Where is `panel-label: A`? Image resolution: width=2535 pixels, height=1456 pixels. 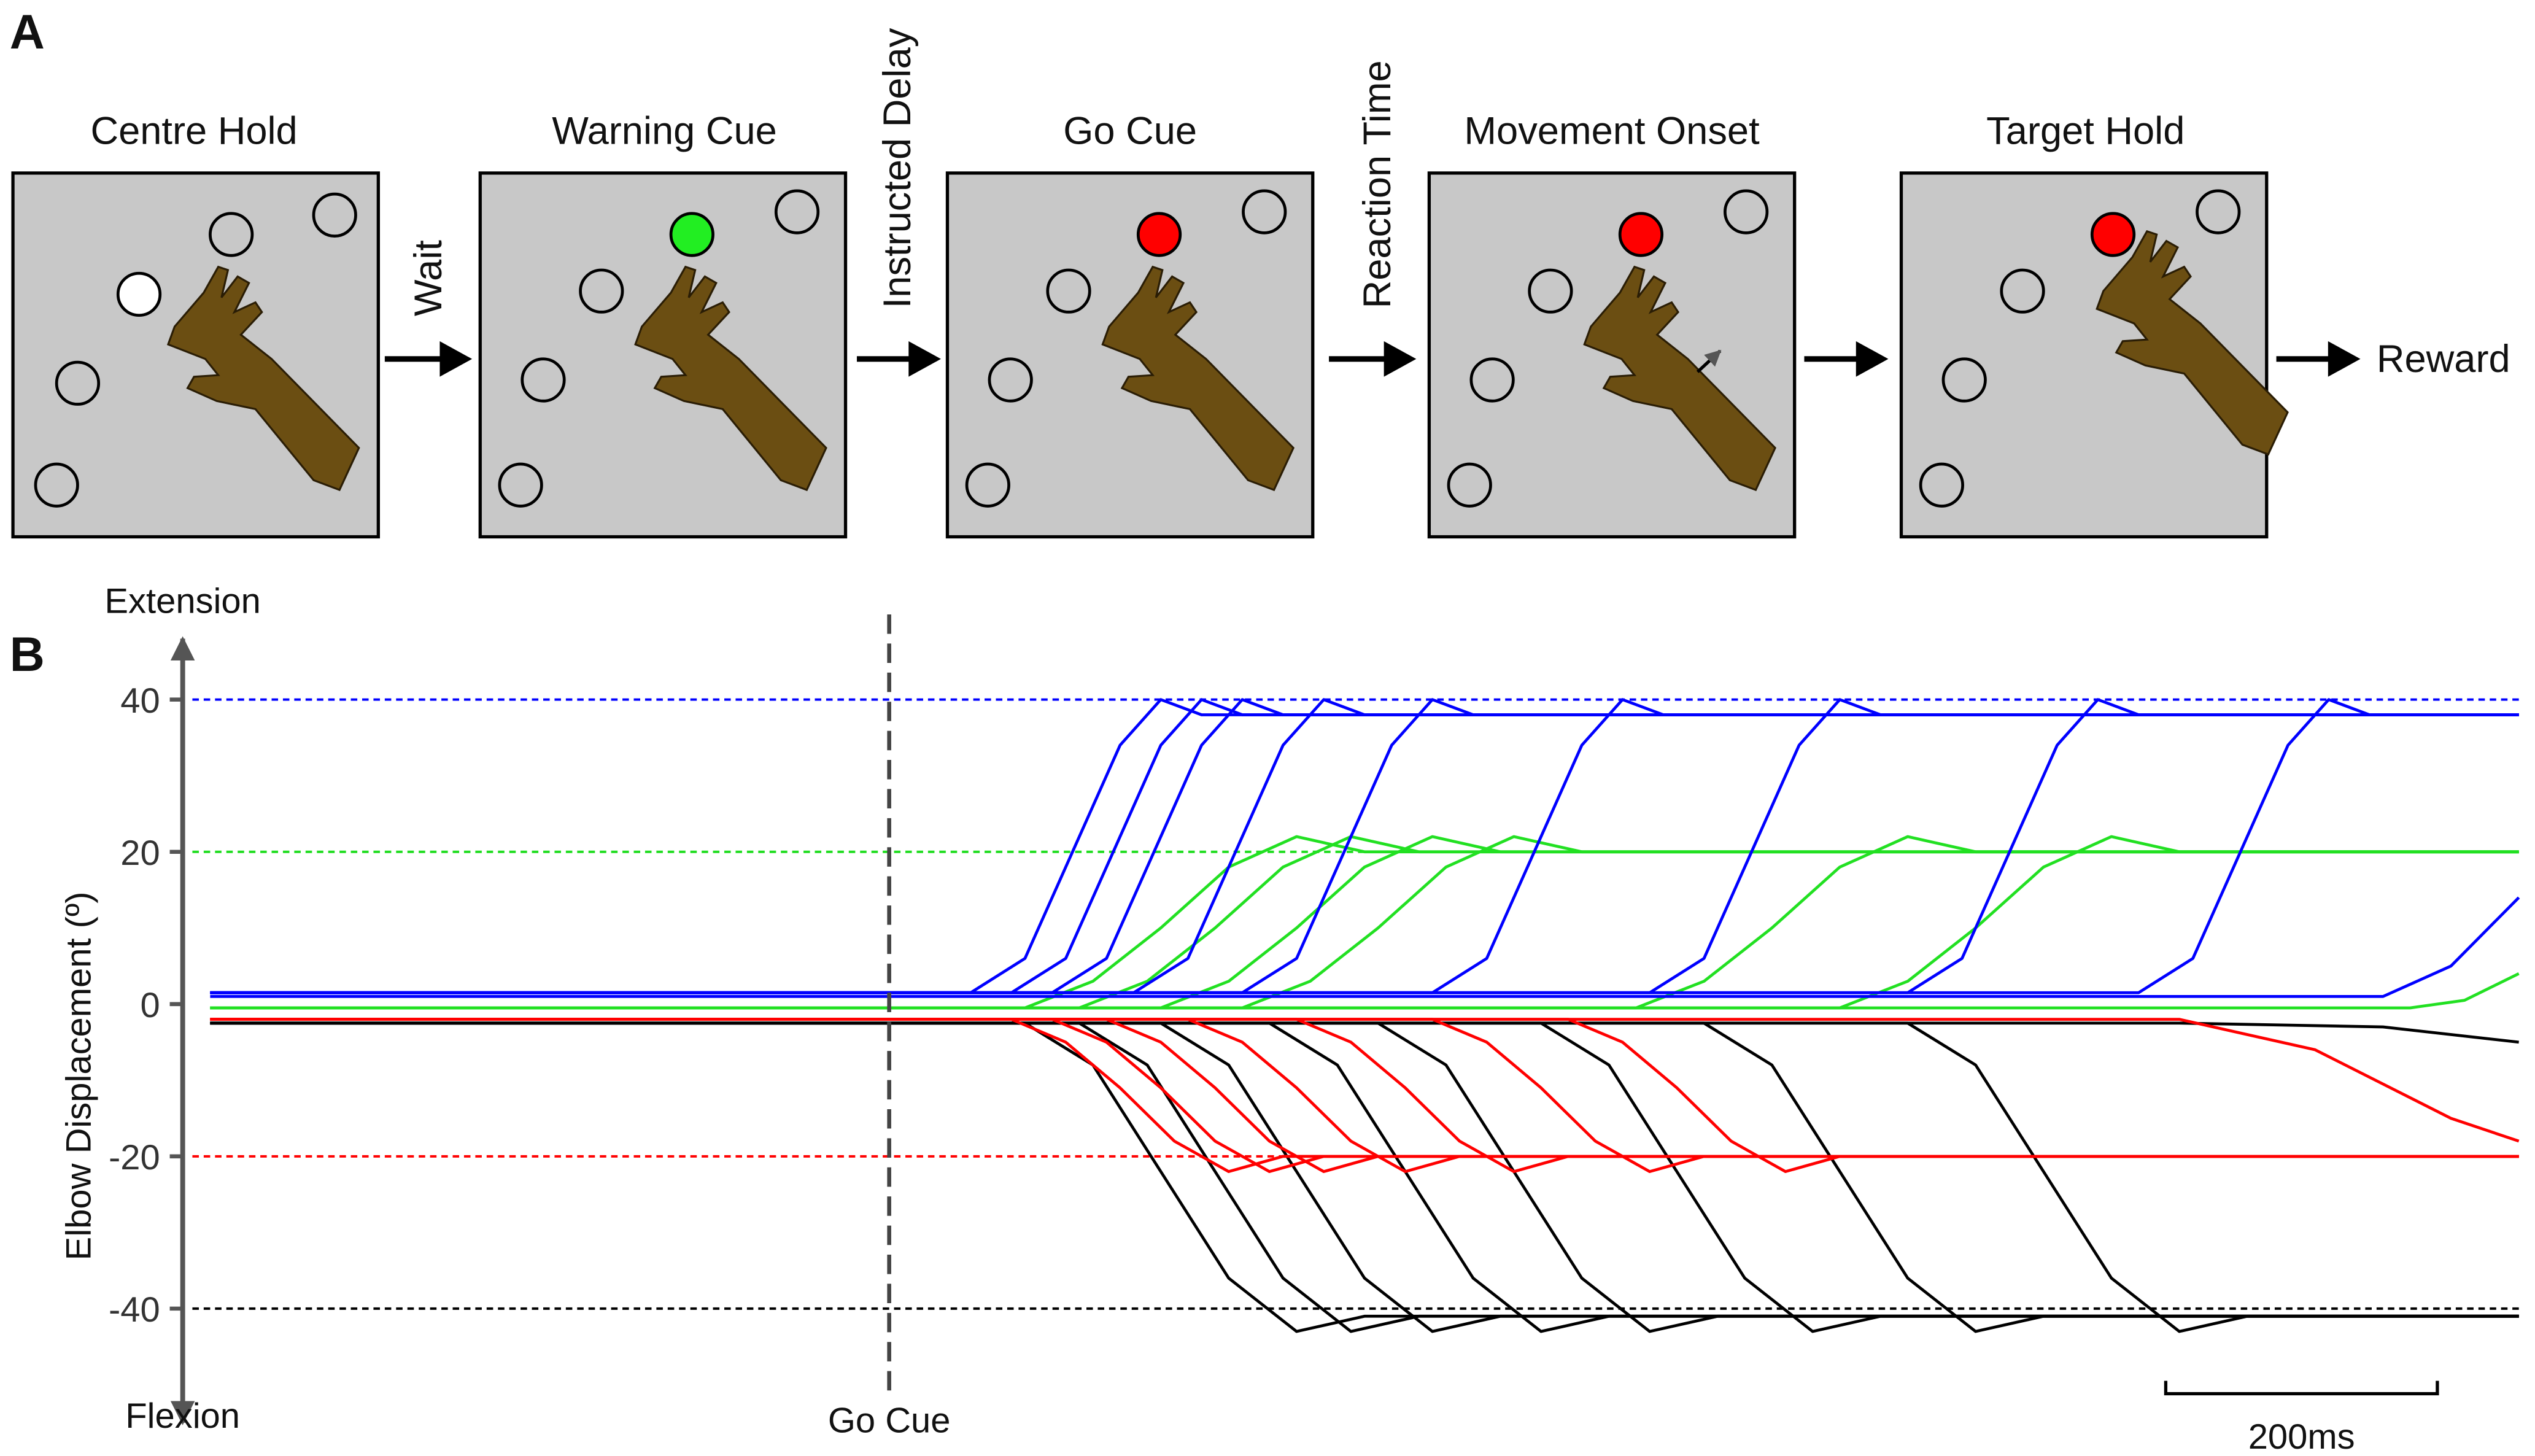
panel-label: A is located at coordinates (27, 31).